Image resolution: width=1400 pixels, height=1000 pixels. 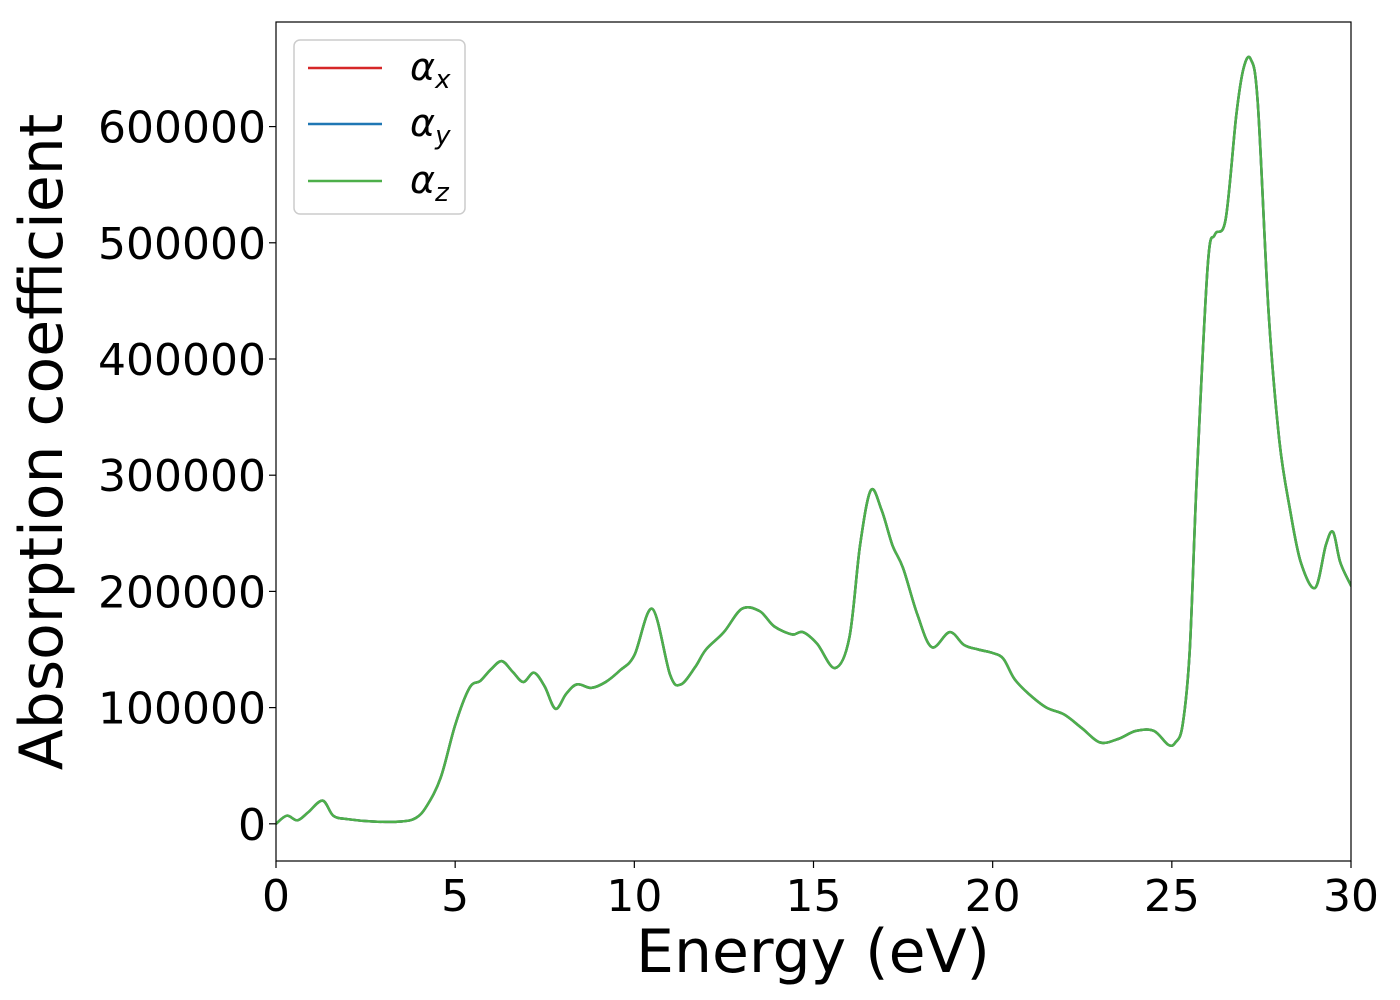 I want to click on legend-box, so click(x=379, y=127).